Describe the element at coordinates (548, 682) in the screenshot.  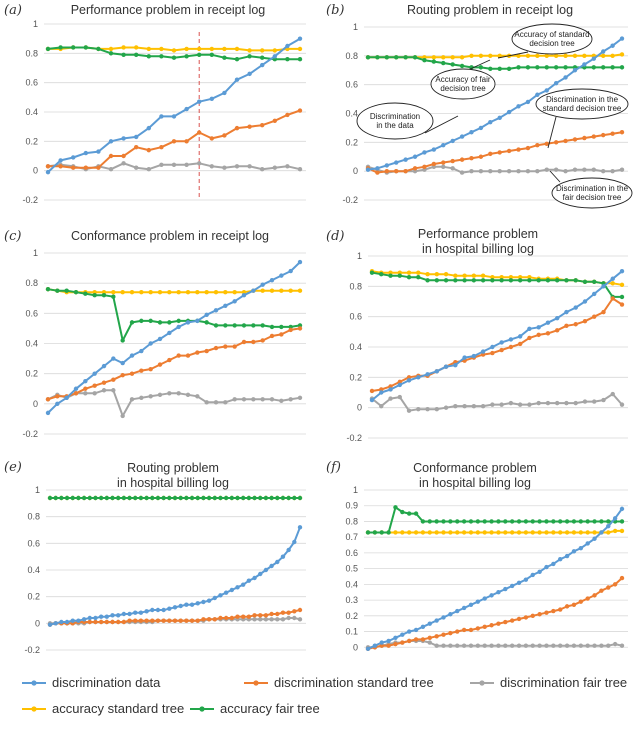
I see `legend-item-disc-fair: discrimination fair tree` at that location.